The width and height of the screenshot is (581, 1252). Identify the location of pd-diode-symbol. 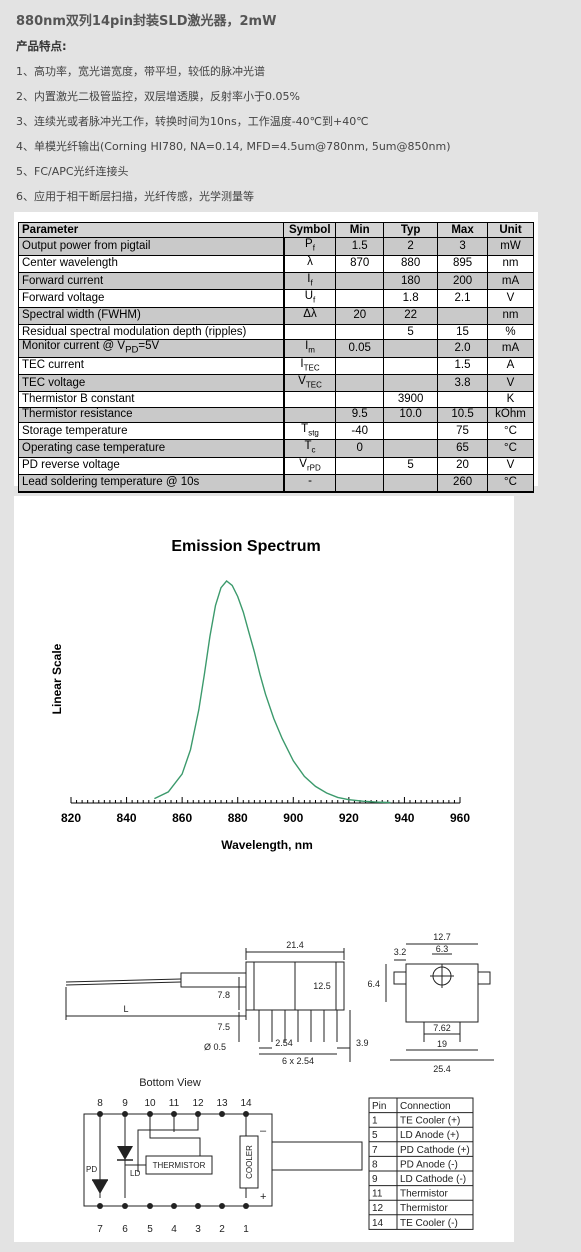
(100, 1187).